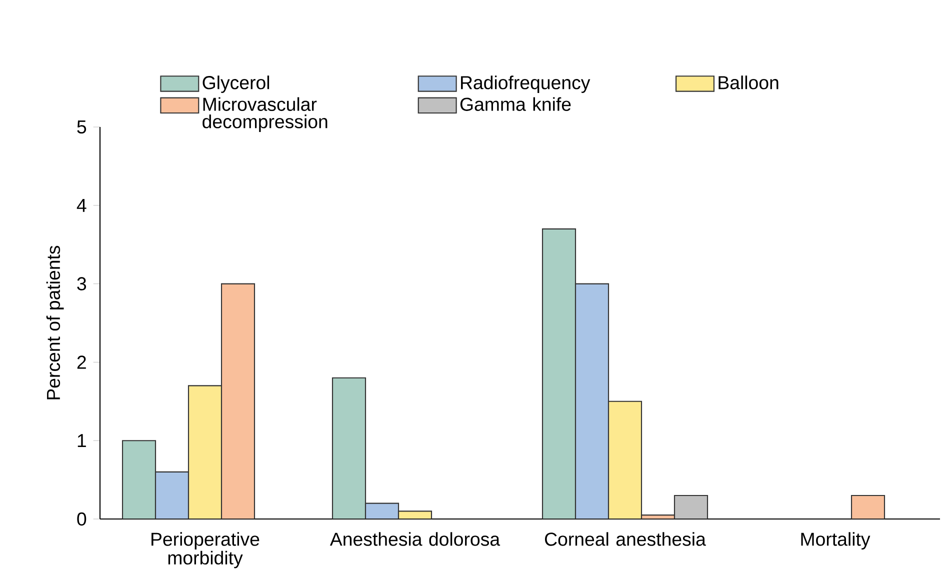 The height and width of the screenshot is (586, 943). What do you see at coordinates (835, 541) in the screenshot?
I see `x-tick-label: Mortality` at bounding box center [835, 541].